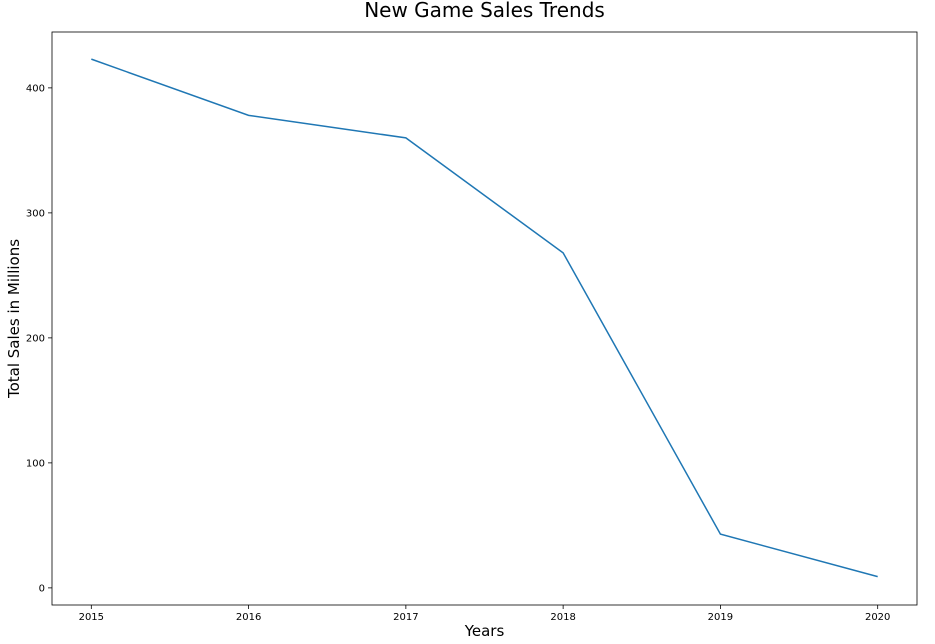  Describe the element at coordinates (42, 588) in the screenshot. I see `y-tick-label: 0` at that location.